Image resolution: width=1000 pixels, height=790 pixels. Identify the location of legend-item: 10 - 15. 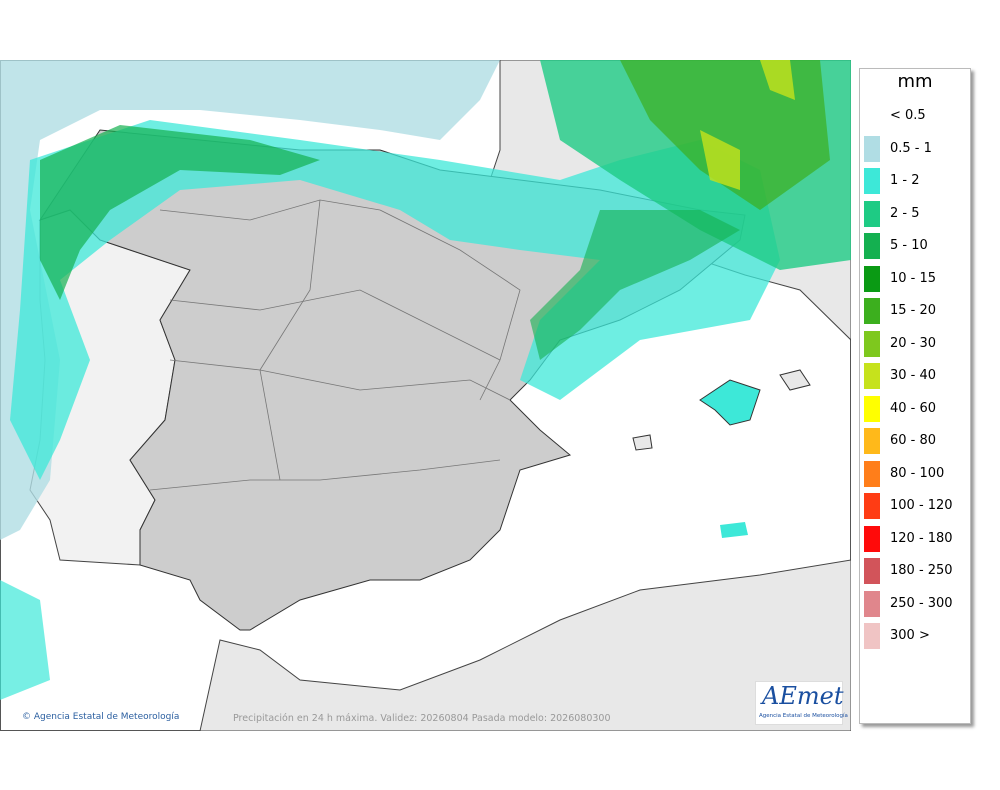
(916, 278).